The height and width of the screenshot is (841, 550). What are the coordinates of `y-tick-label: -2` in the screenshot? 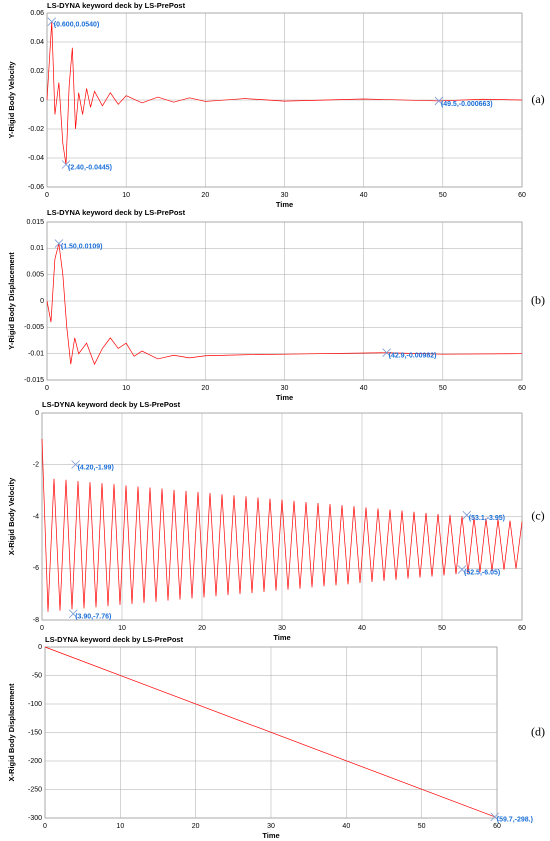 It's located at (36, 465).